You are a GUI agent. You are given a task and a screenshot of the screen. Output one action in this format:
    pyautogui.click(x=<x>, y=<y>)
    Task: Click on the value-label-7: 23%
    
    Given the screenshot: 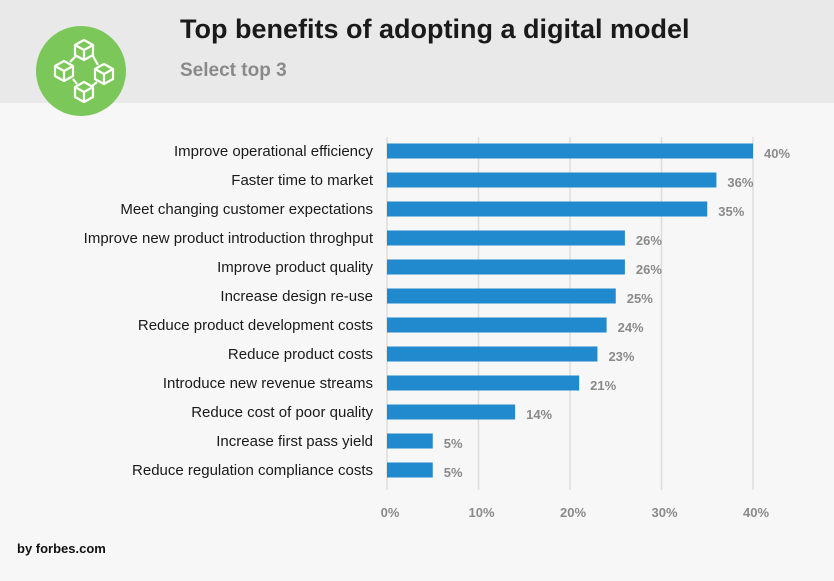 What is the action you would take?
    pyautogui.click(x=621, y=356)
    